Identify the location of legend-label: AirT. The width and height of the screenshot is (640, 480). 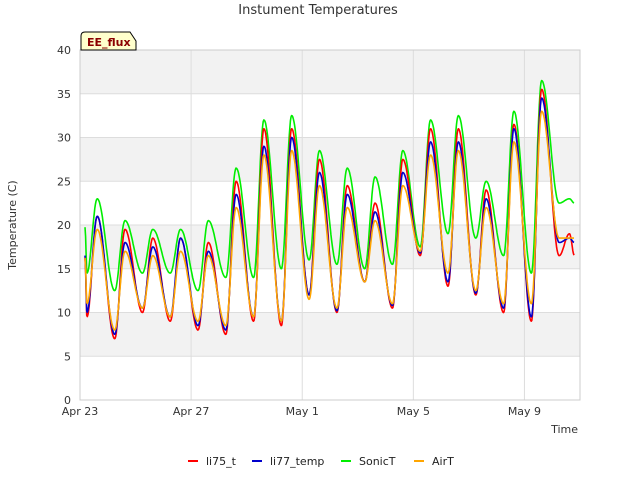
(443, 461).